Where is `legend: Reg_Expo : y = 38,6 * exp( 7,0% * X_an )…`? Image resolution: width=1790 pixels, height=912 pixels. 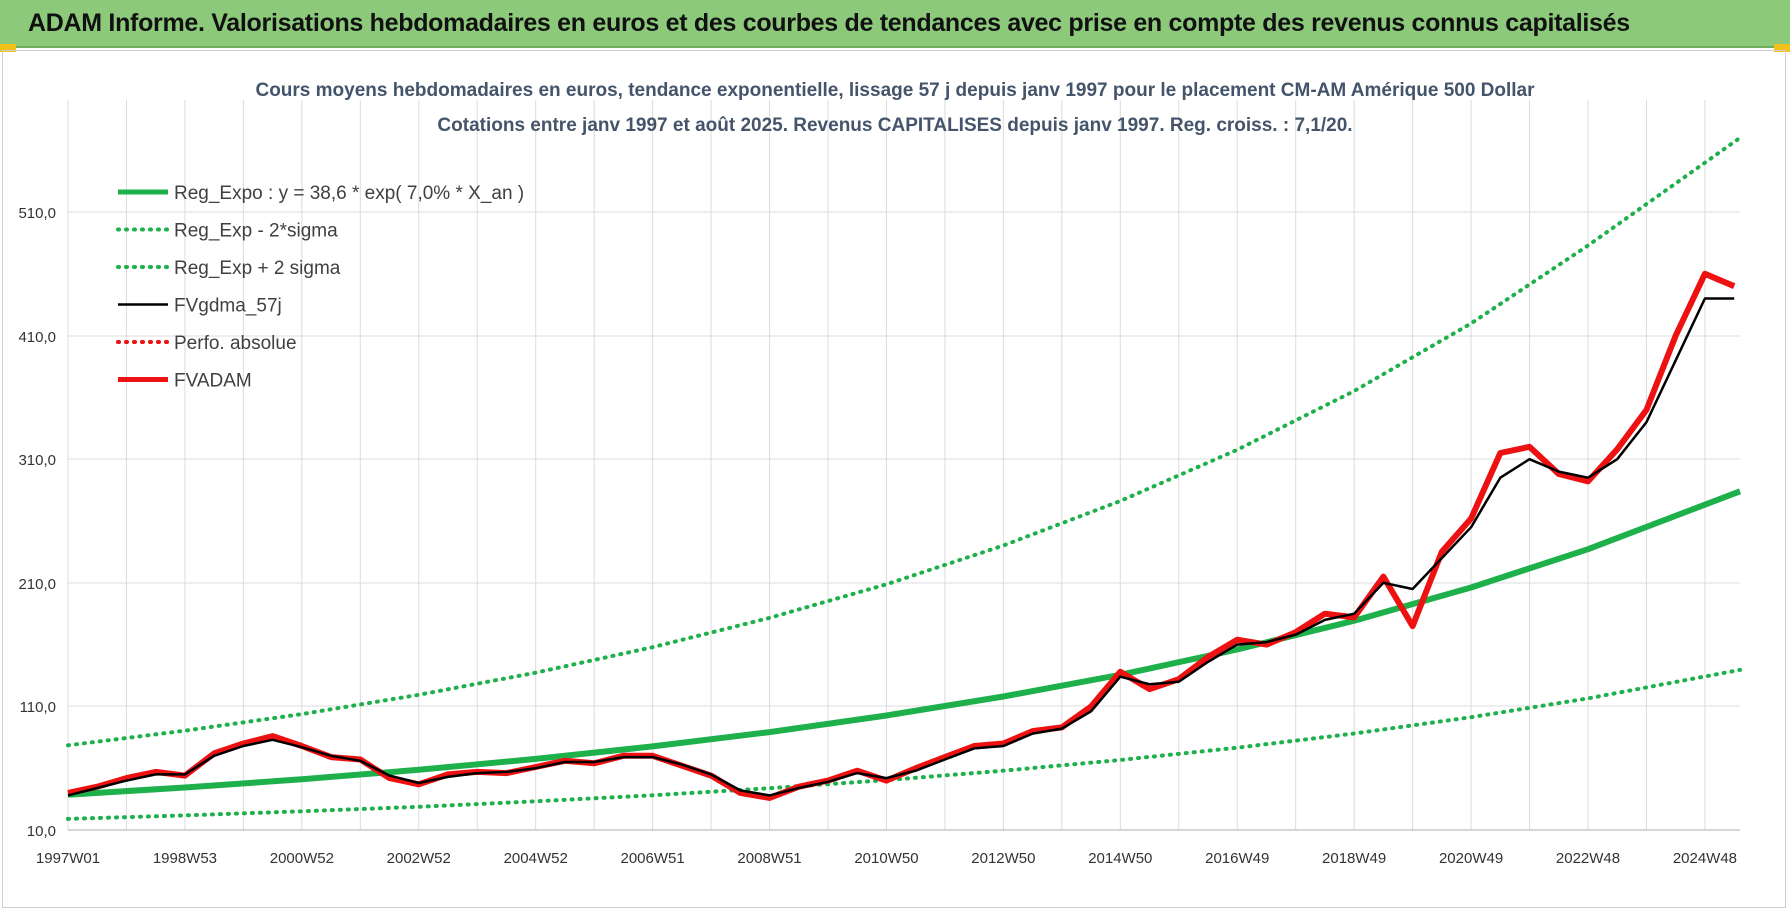
legend: Reg_Expo : y = 38,6 * exp( 7,0% * X_an )… is located at coordinates (320, 287).